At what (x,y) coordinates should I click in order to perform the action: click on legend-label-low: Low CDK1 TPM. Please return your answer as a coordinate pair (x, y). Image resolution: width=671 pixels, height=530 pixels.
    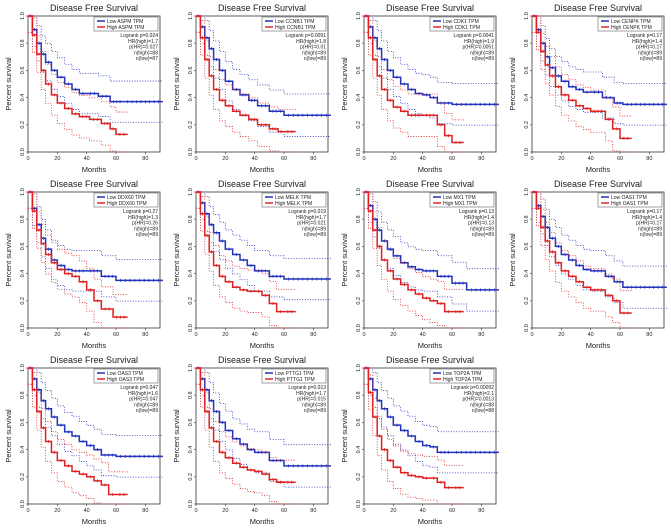
    Looking at the image, I should click on (461, 22).